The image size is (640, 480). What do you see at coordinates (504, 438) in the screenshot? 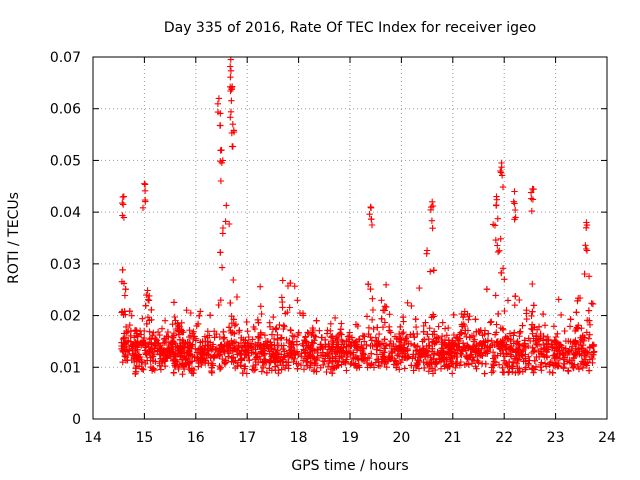
I see `x-tick-label: 22` at bounding box center [504, 438].